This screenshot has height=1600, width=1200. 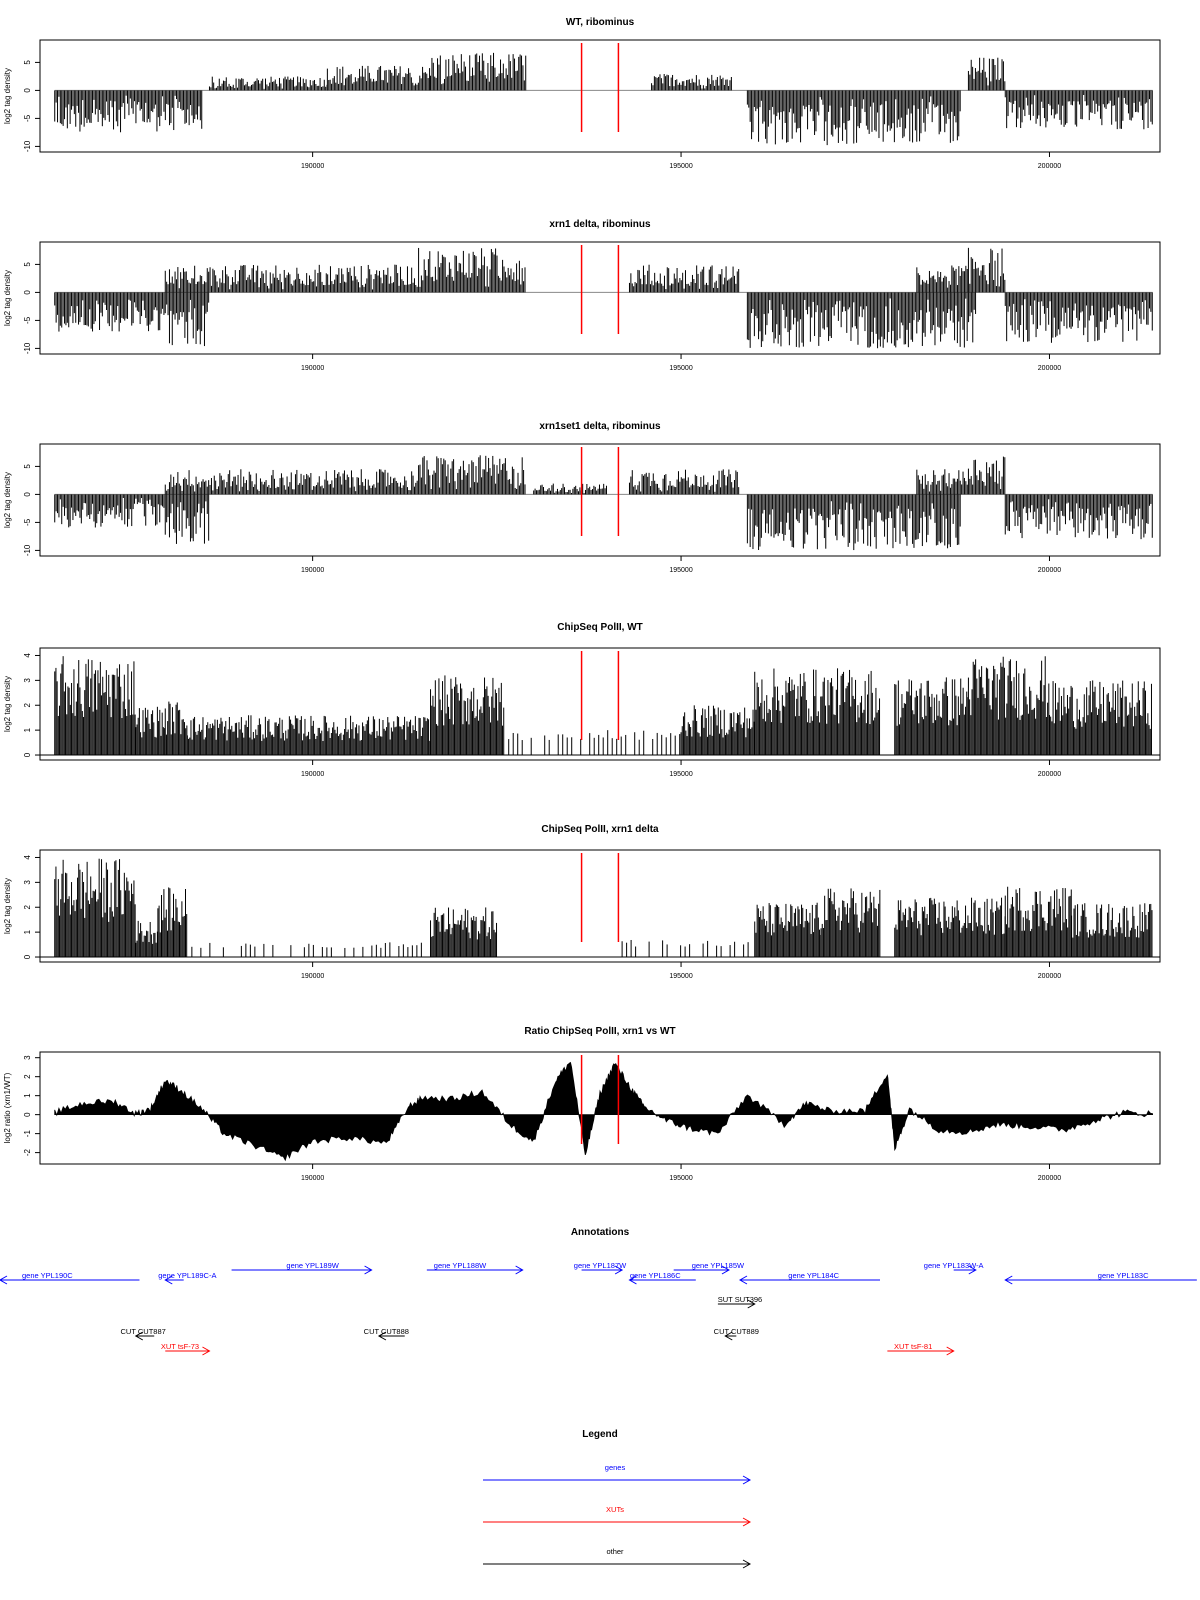 I want to click on y-tick-label: 2, so click(x=27, y=906).